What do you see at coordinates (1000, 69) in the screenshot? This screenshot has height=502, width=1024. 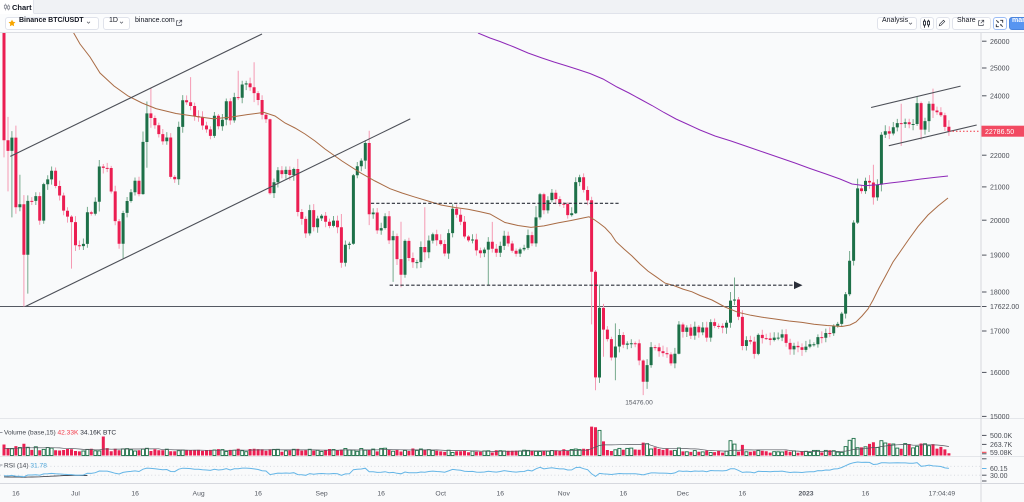 I see `svg-text: 25000` at bounding box center [1000, 69].